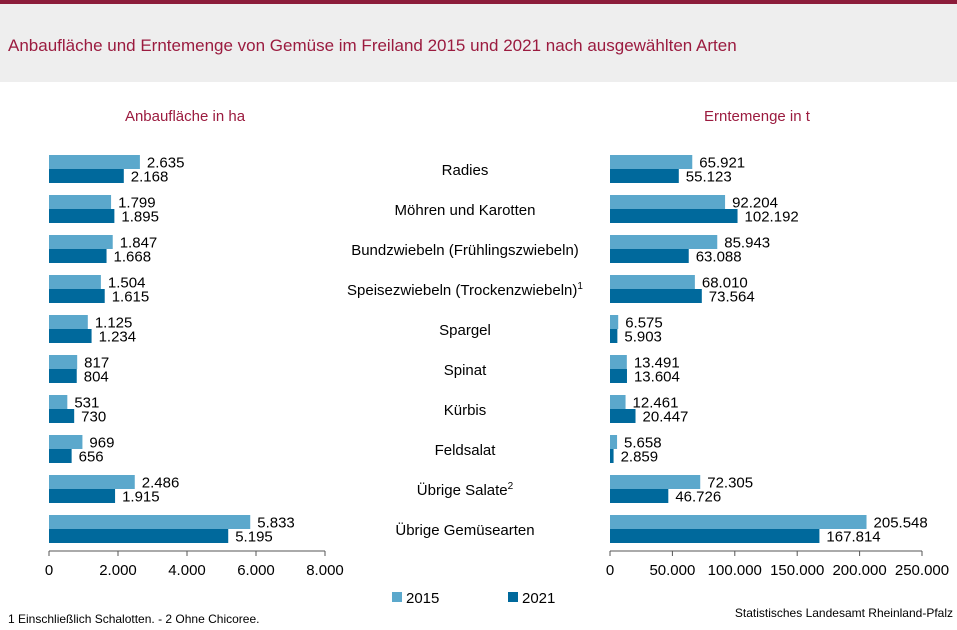 This screenshot has height=630, width=957. I want to click on x-tick-label: 200.000, so click(859, 570).